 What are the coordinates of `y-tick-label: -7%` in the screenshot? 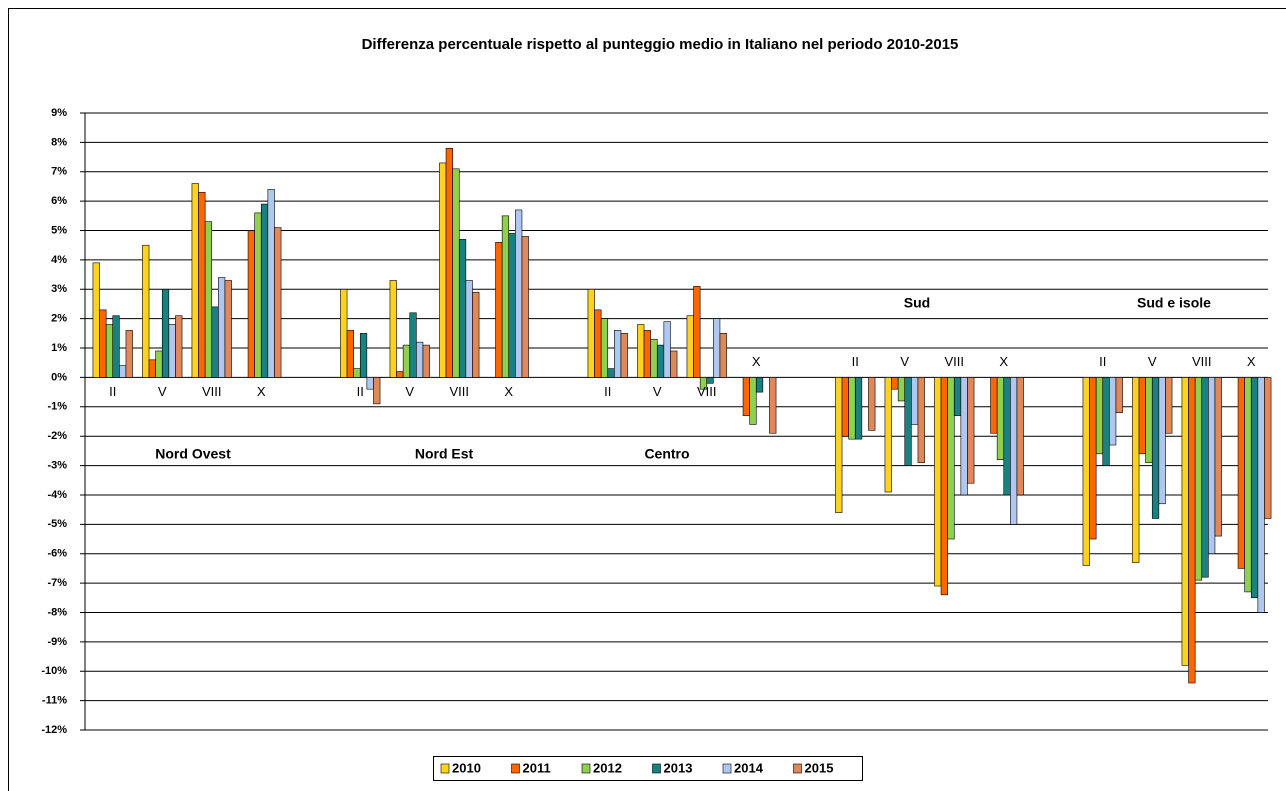 It's located at (57, 583).